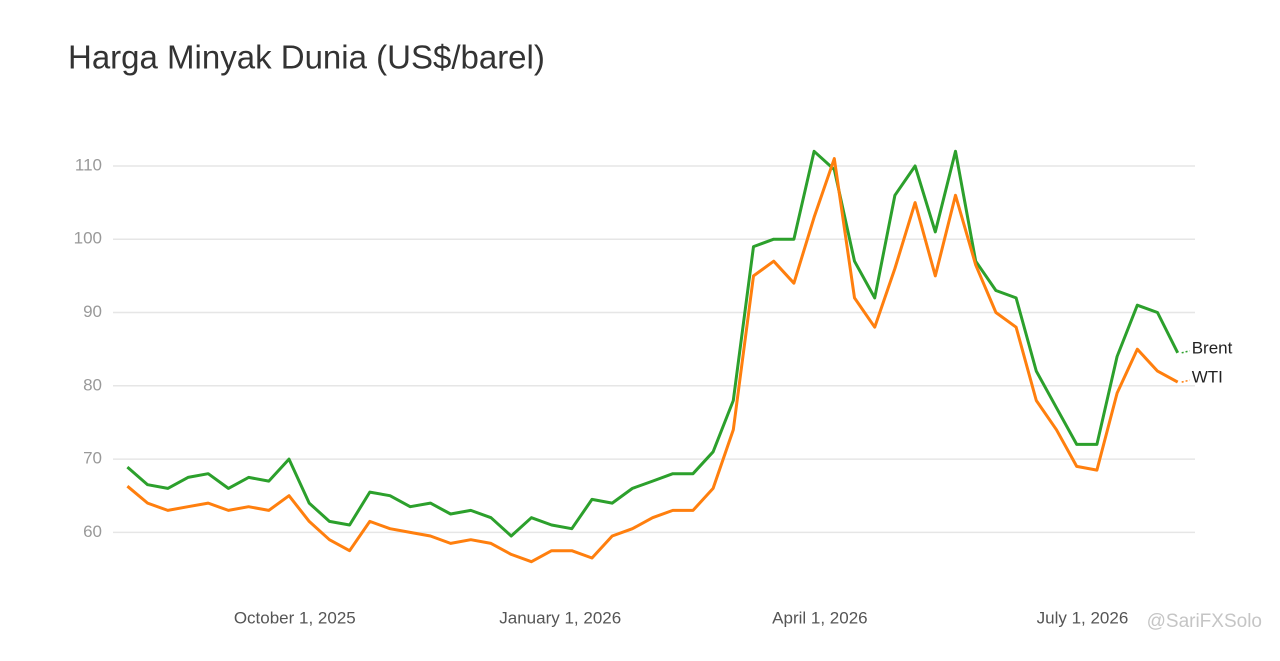 Image resolution: width=1280 pixels, height=661 pixels. What do you see at coordinates (92, 384) in the screenshot?
I see `y-tick-label: 80` at bounding box center [92, 384].